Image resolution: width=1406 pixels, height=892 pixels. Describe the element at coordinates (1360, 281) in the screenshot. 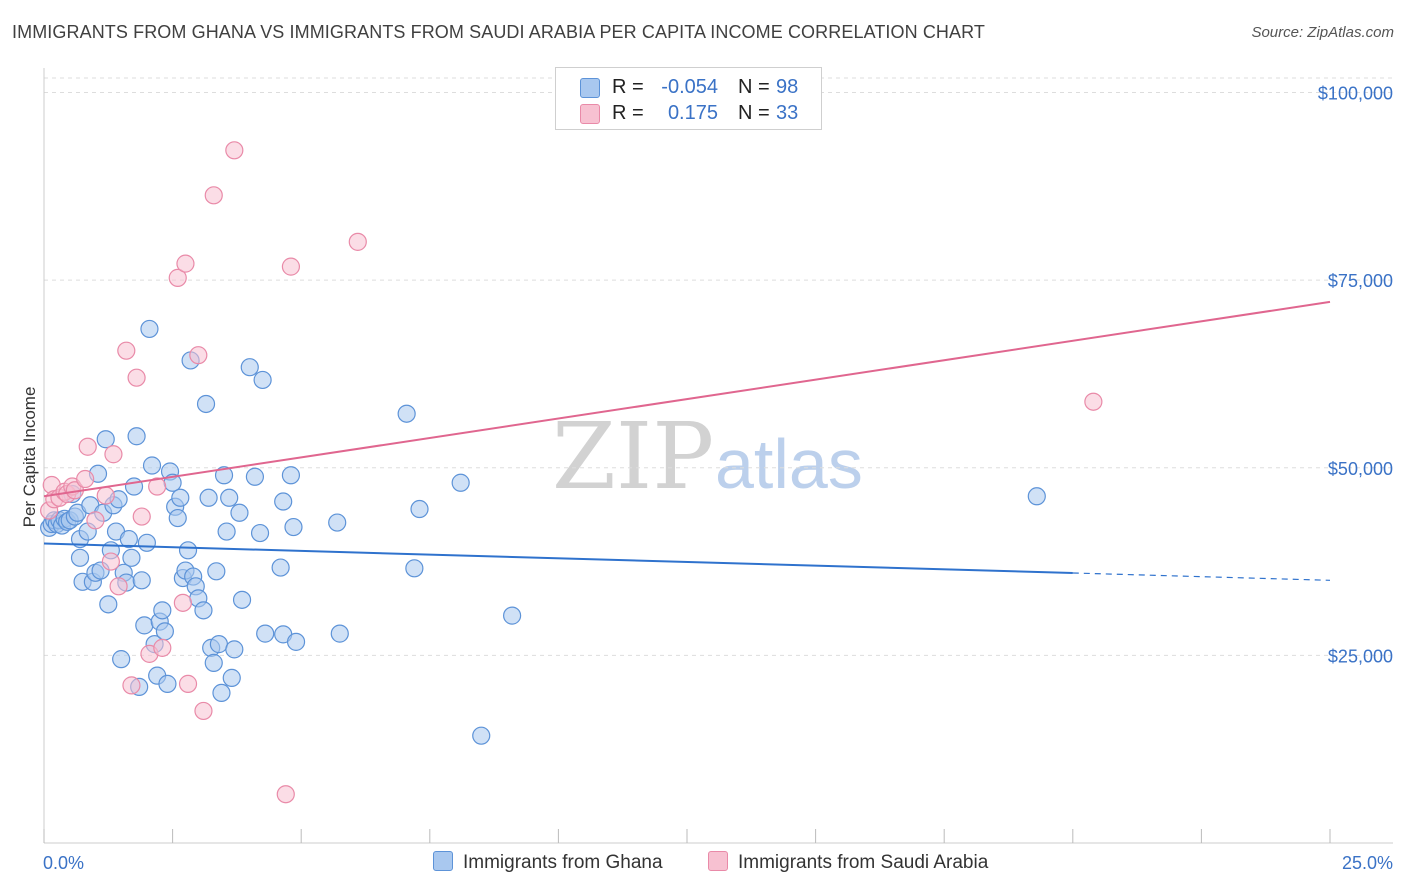

I see `y-tick-label: $75,000` at that location.